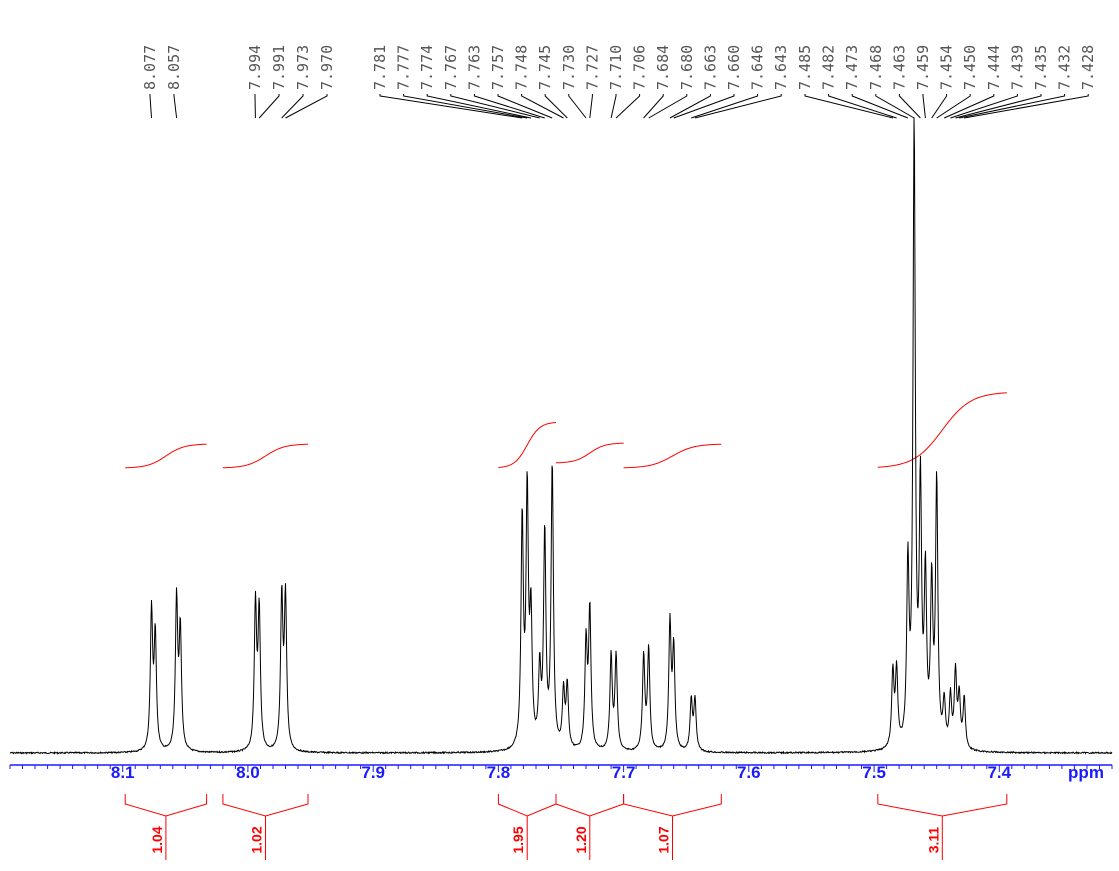 This screenshot has width=1119, height=871. What do you see at coordinates (710, 67) in the screenshot?
I see `peak-label: 7.663` at bounding box center [710, 67].